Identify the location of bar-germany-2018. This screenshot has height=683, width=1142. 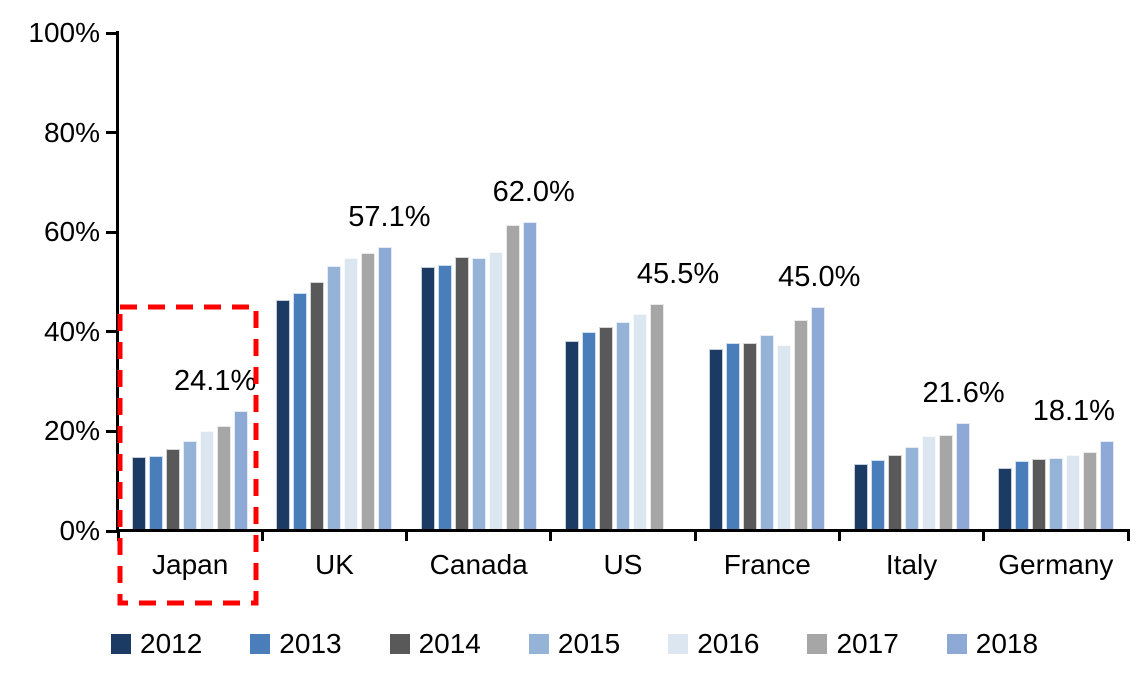
(1106, 485).